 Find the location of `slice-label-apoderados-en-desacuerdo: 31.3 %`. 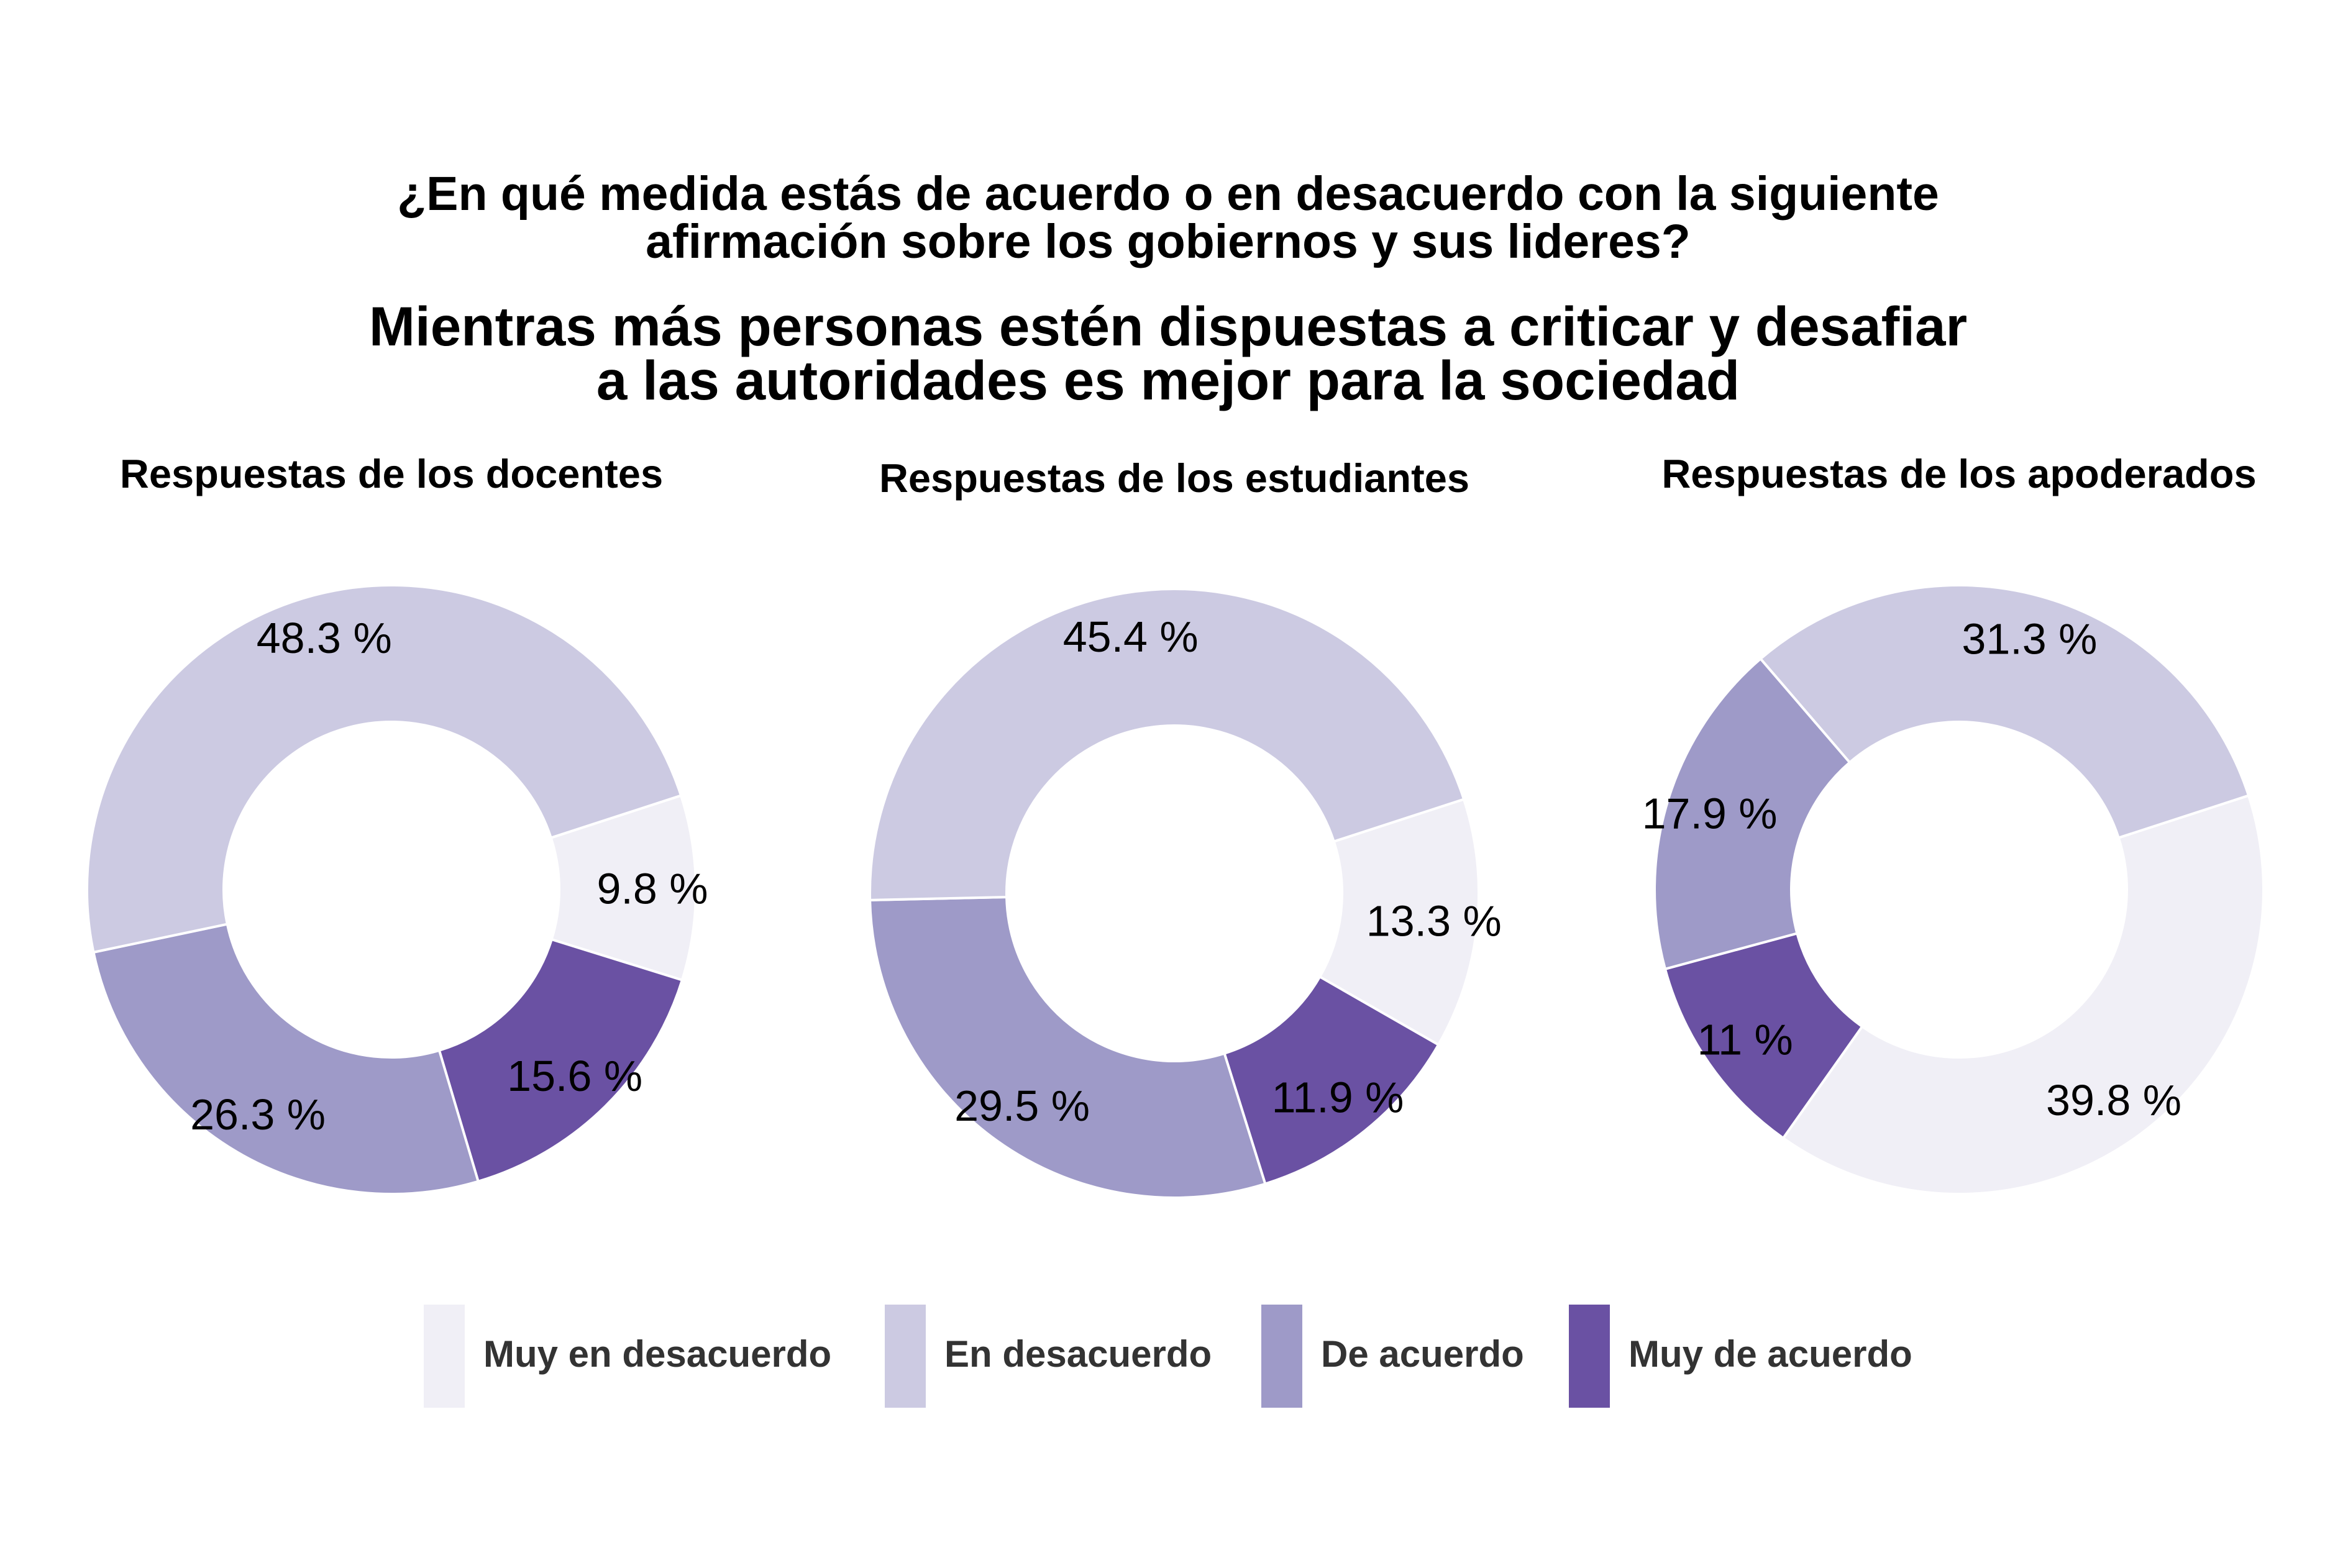

slice-label-apoderados-en-desacuerdo: 31.3 % is located at coordinates (2029, 639).